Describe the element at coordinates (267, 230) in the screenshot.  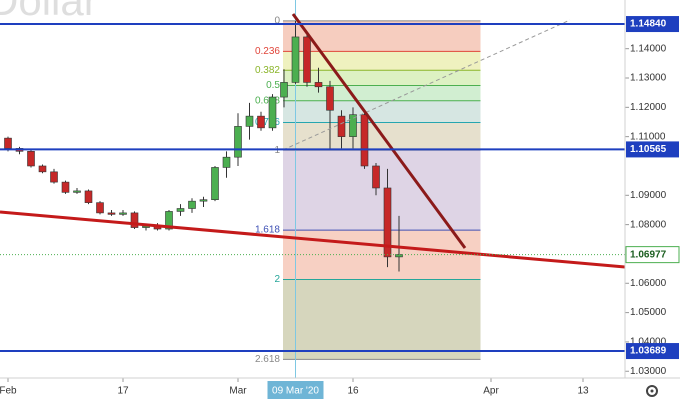
I see `fib-label: 1.618` at that location.